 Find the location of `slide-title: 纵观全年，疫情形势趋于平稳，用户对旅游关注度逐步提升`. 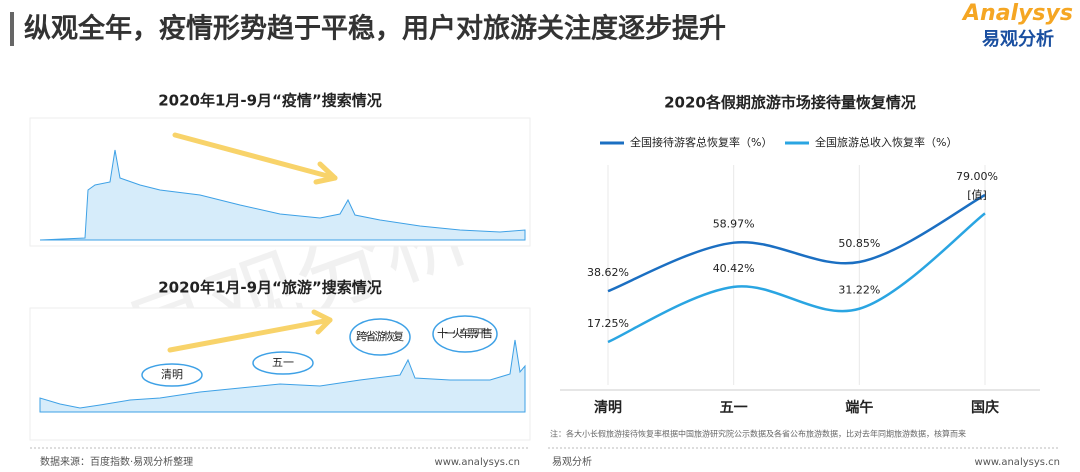

slide-title: 纵观全年，疫情形势趋于平稳，用户对旅游关注度逐步提升 is located at coordinates (375, 29).